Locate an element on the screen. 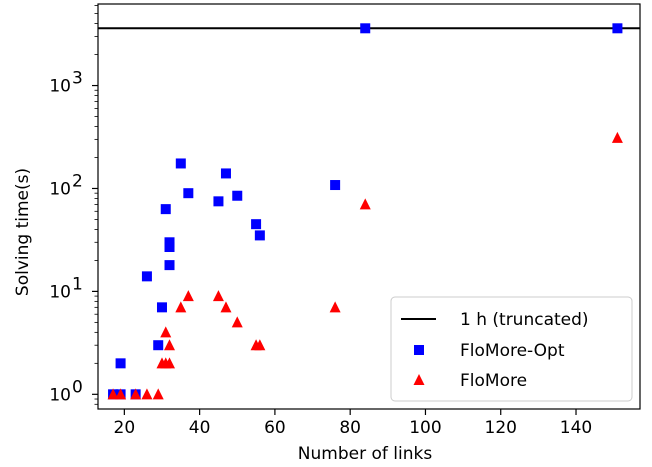 Image resolution: width=652 pixels, height=467 pixels. x-tick-label: 60 is located at coordinates (275, 428).